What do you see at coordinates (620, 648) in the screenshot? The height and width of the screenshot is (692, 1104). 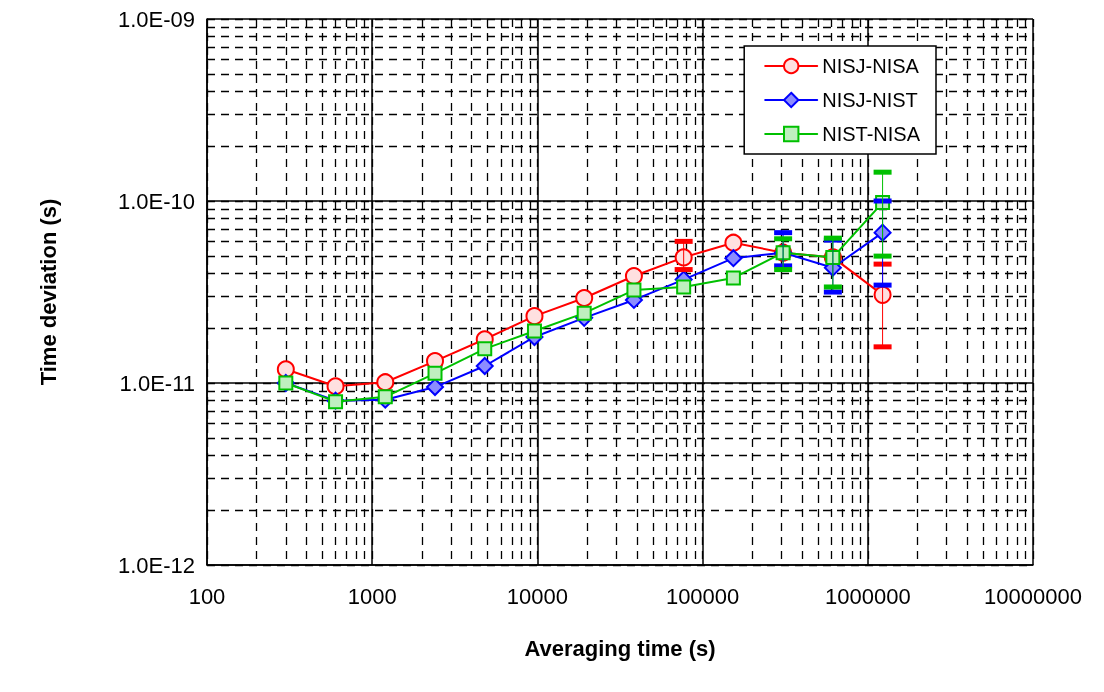 I see `x-axis-title: Averaging time (s)` at bounding box center [620, 648].